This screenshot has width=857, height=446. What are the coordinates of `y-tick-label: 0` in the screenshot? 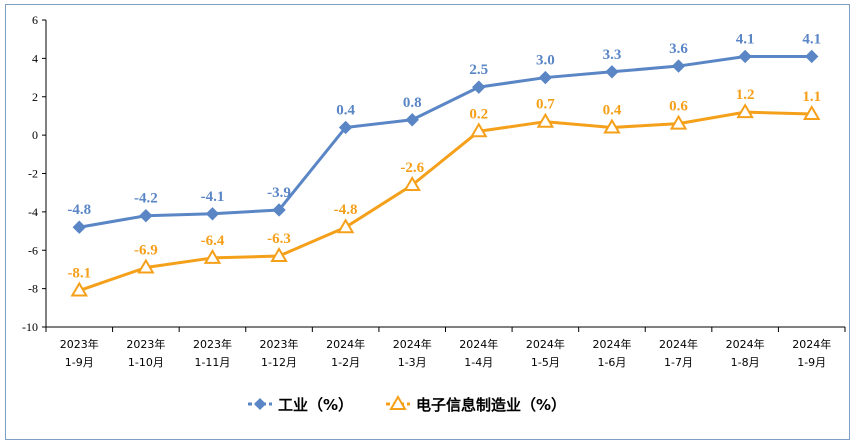 It's located at (35, 135).